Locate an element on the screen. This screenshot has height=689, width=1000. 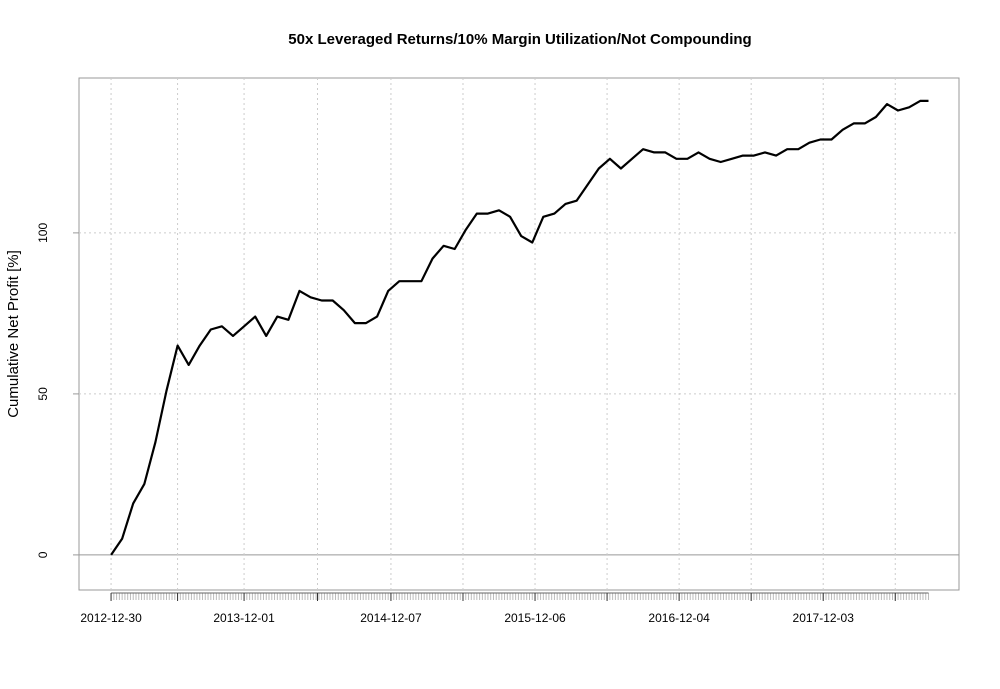
y-tick-label: 50 is located at coordinates (43, 394).